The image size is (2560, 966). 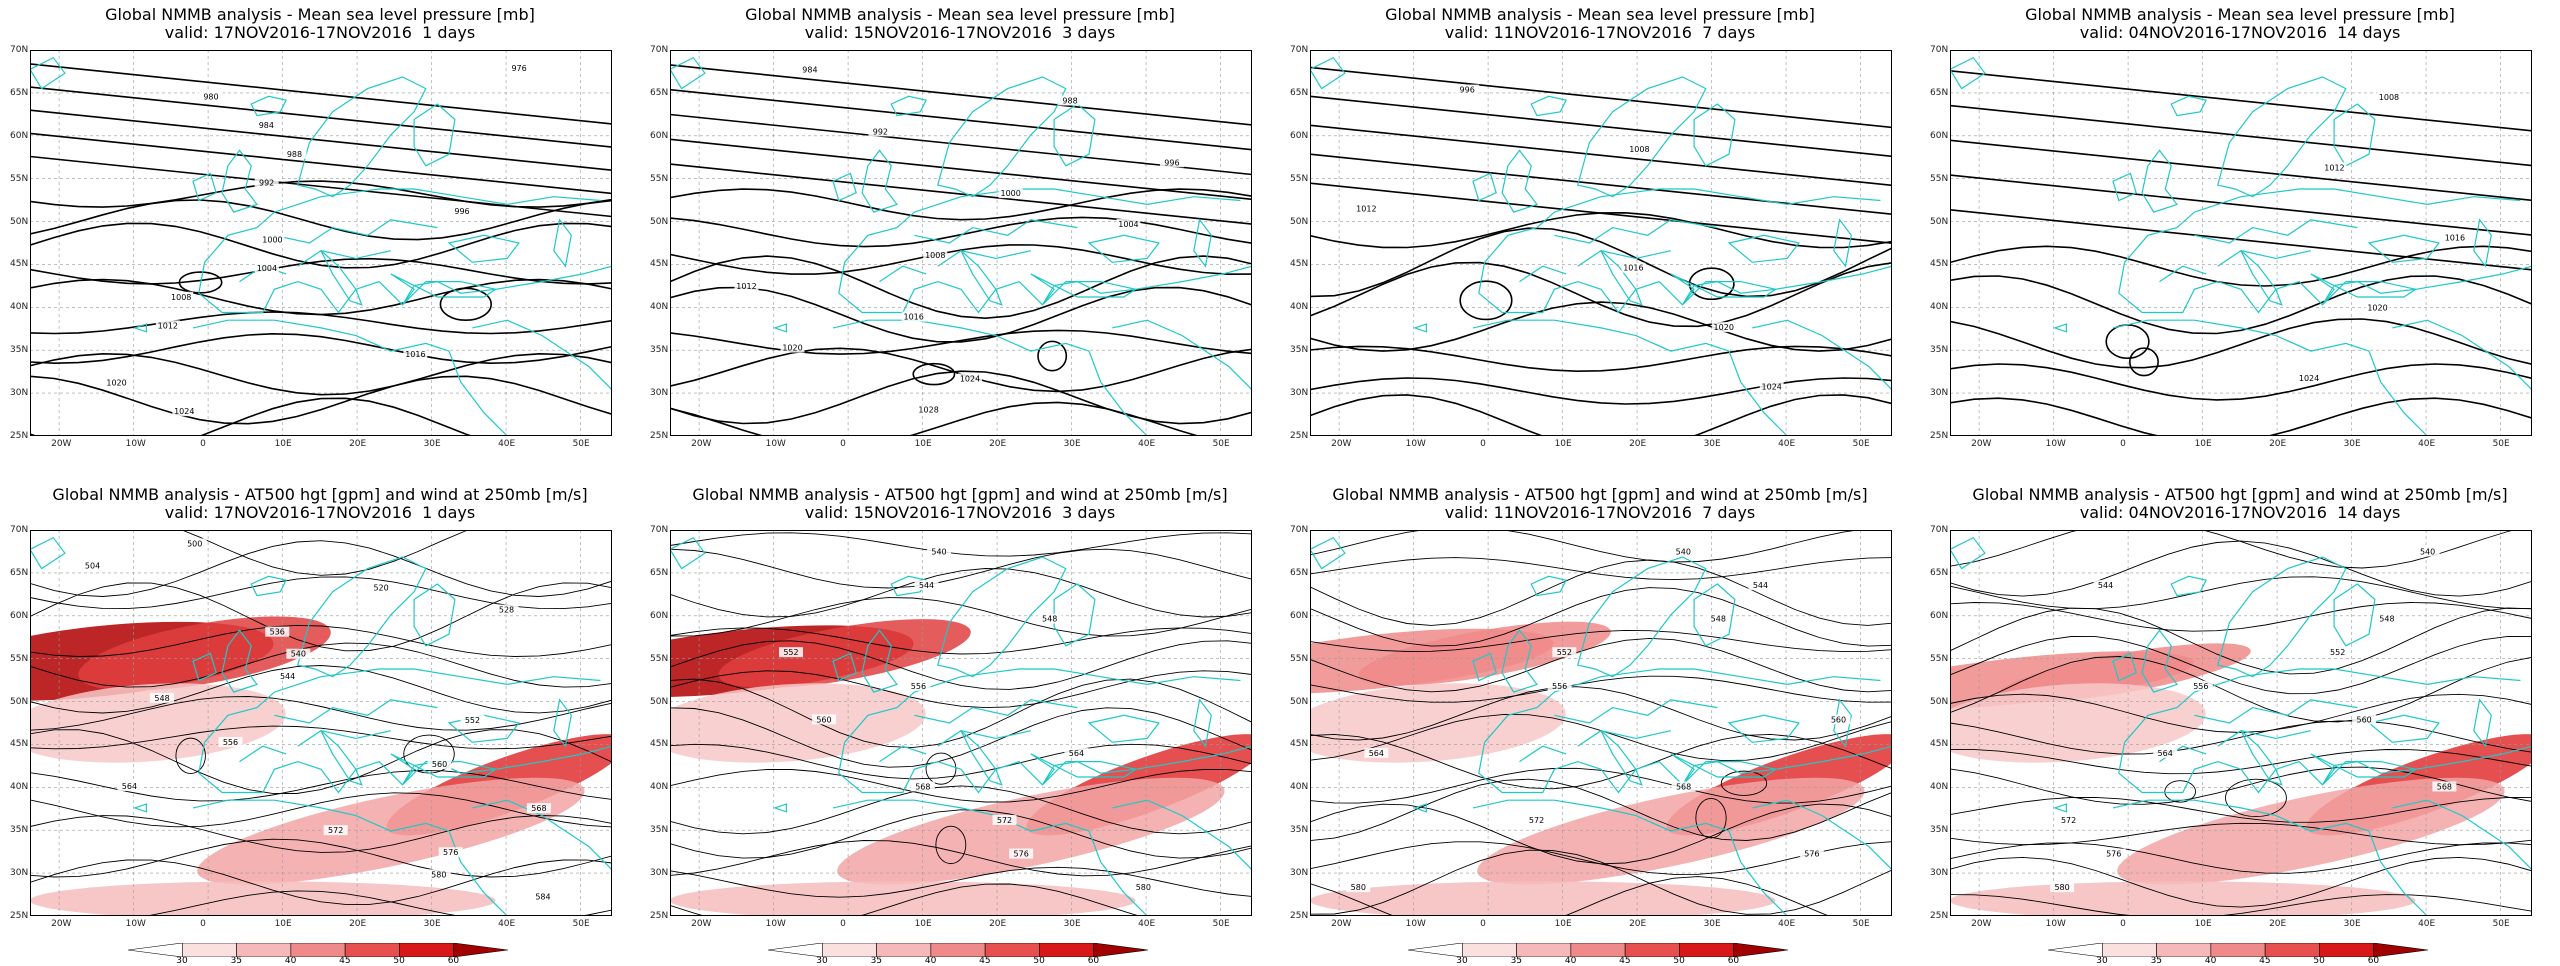 What do you see at coordinates (19, 264) in the screenshot?
I see `latitude-label: 45N` at bounding box center [19, 264].